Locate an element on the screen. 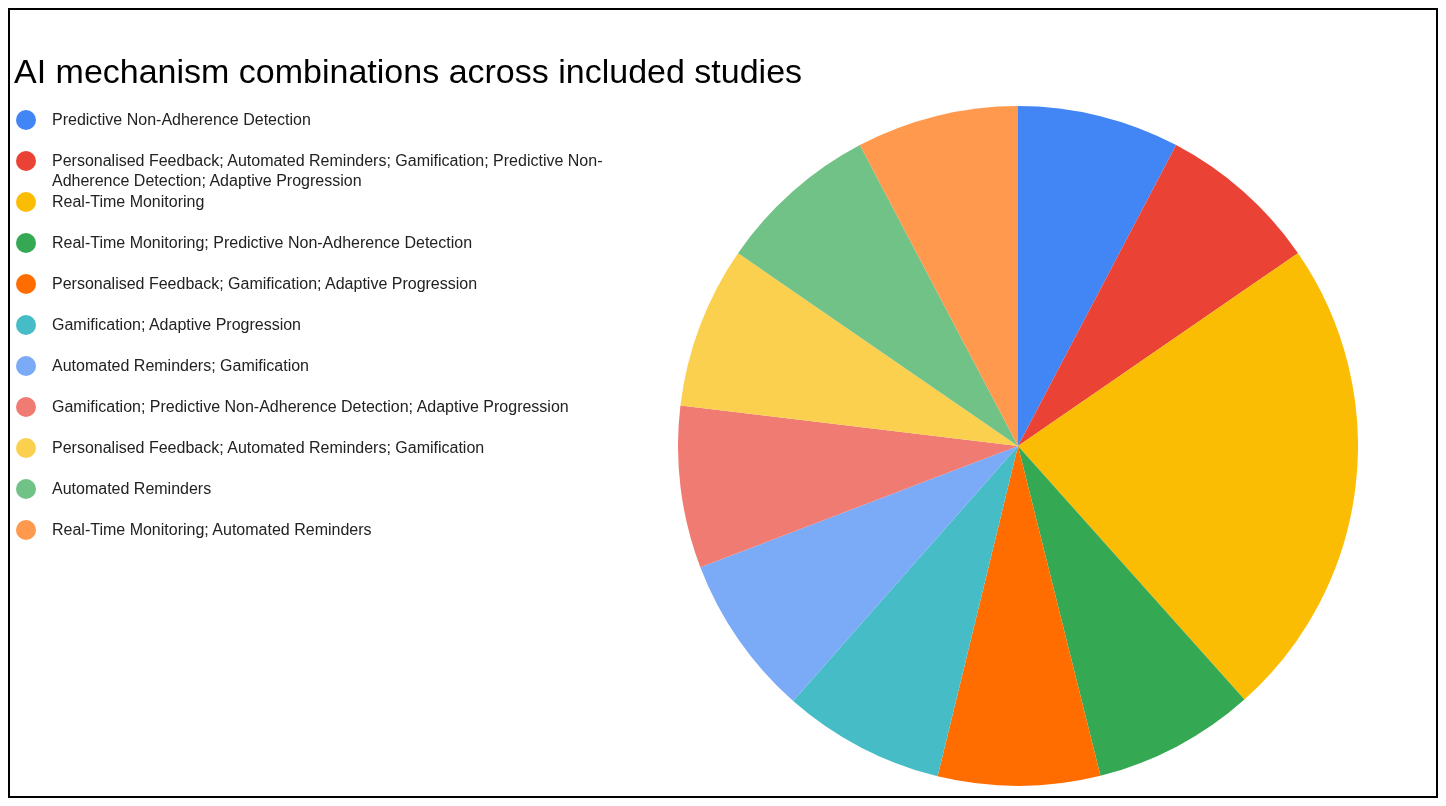  legend-label: Automated Reminders is located at coordinates (132, 489).